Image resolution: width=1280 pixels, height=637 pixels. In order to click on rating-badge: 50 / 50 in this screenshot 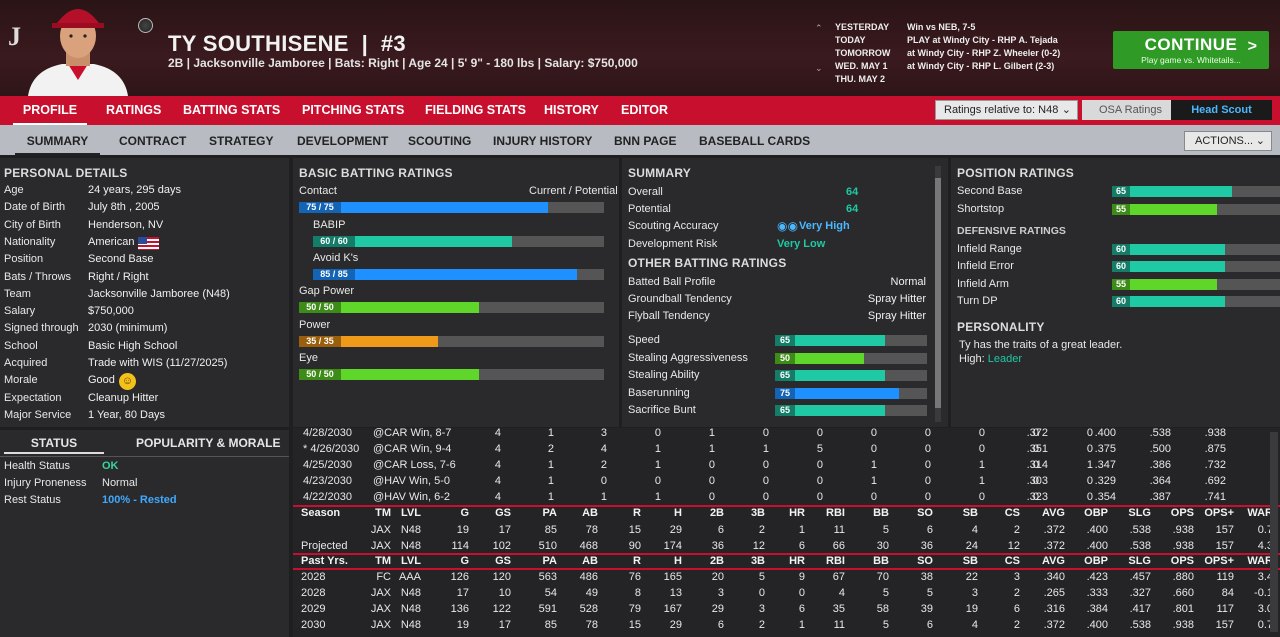, I will do `click(320, 307)`.